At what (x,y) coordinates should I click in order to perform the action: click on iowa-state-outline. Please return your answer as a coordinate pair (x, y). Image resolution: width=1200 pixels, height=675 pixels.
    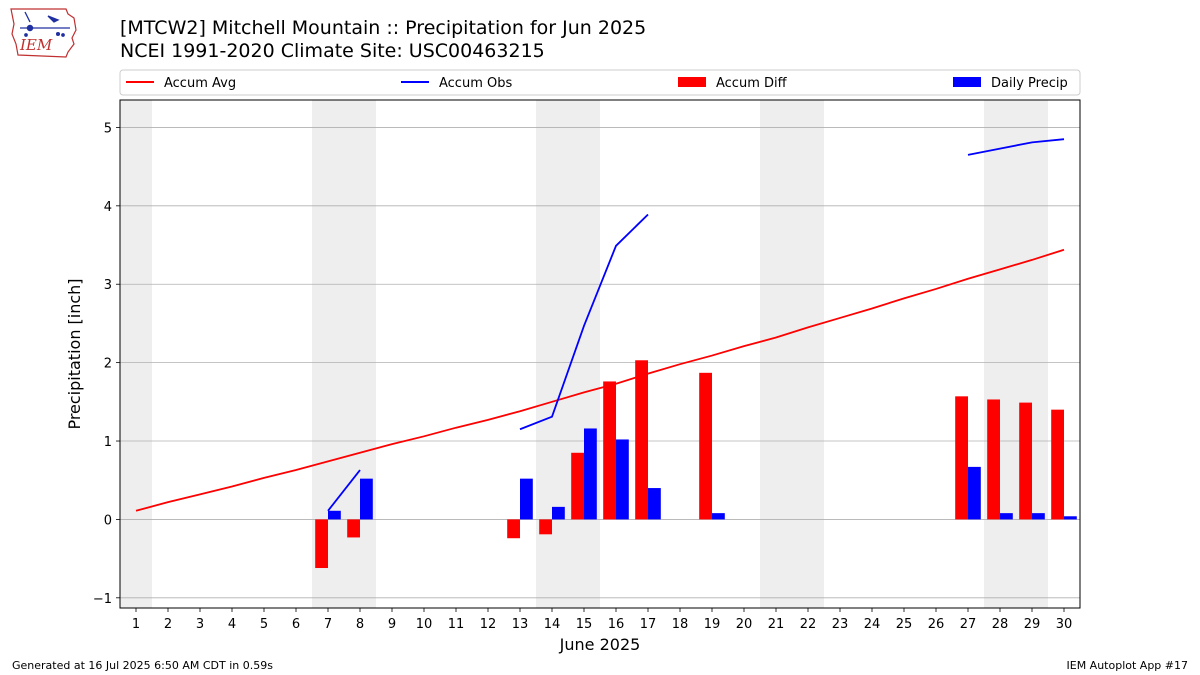
    Looking at the image, I should click on (43, 33).